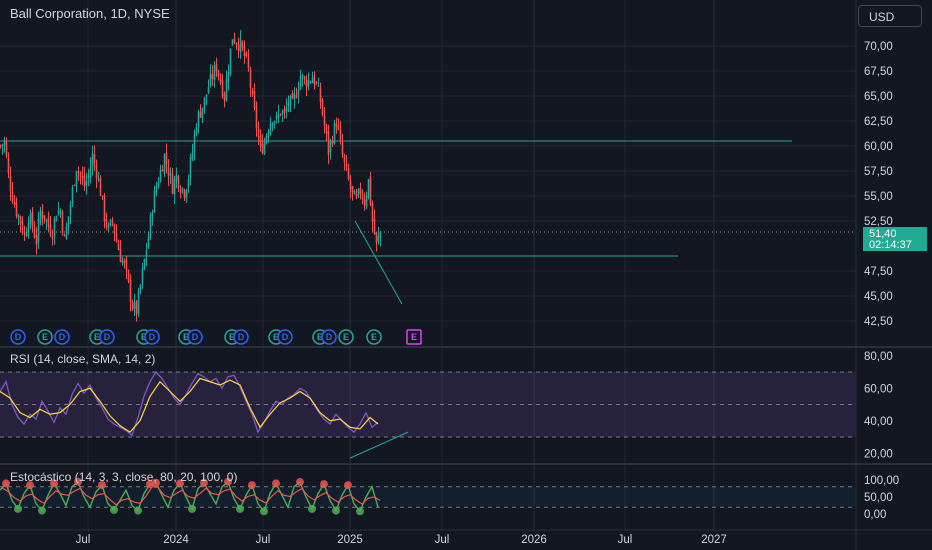  I want to click on price-tick-label: 70,00, so click(878, 47).